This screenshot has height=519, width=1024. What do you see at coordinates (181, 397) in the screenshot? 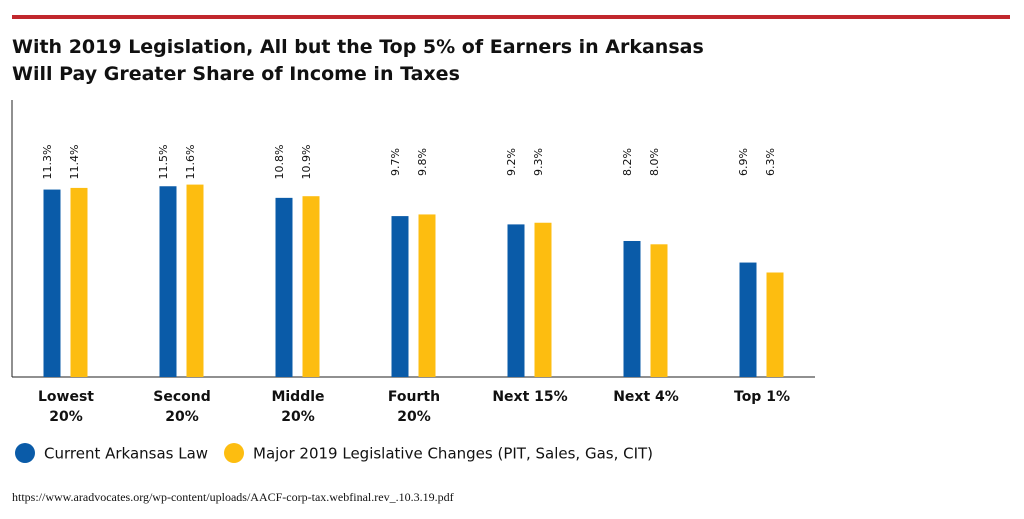
I see `x-tick-label: Second` at bounding box center [181, 397].